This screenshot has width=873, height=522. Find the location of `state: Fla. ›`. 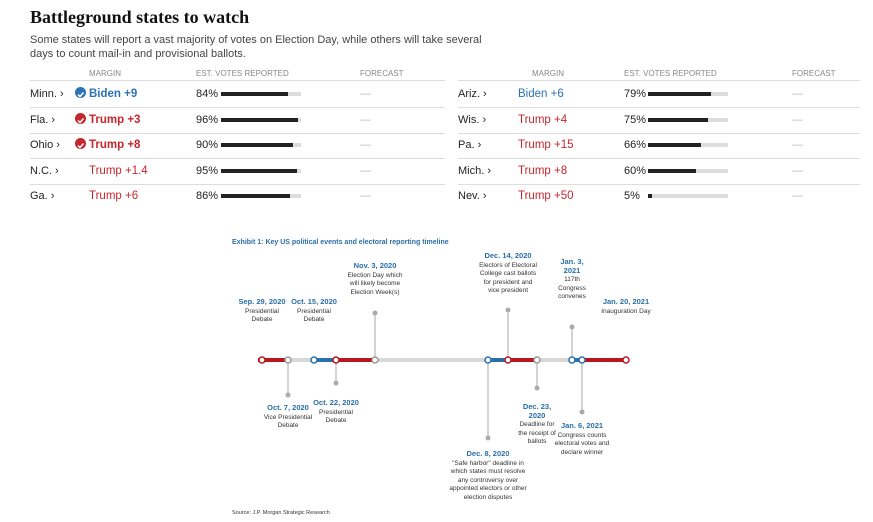

state: Fla. › is located at coordinates (43, 119).